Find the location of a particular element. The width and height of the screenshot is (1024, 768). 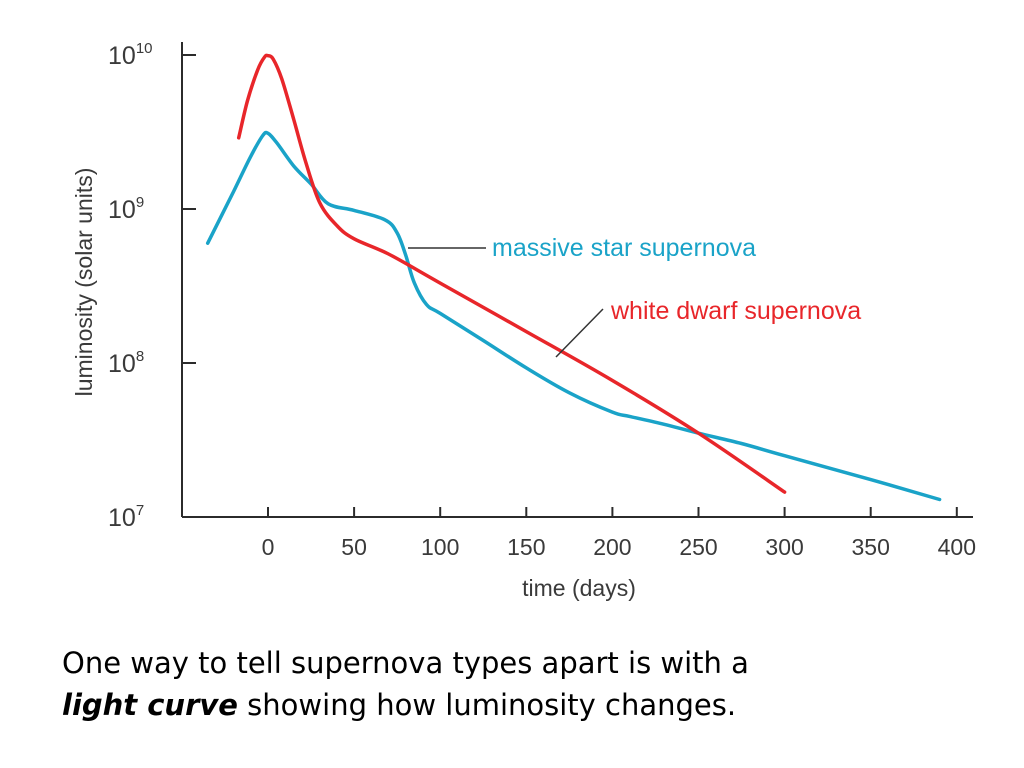

x-tick-label: 200 is located at coordinates (612, 547).